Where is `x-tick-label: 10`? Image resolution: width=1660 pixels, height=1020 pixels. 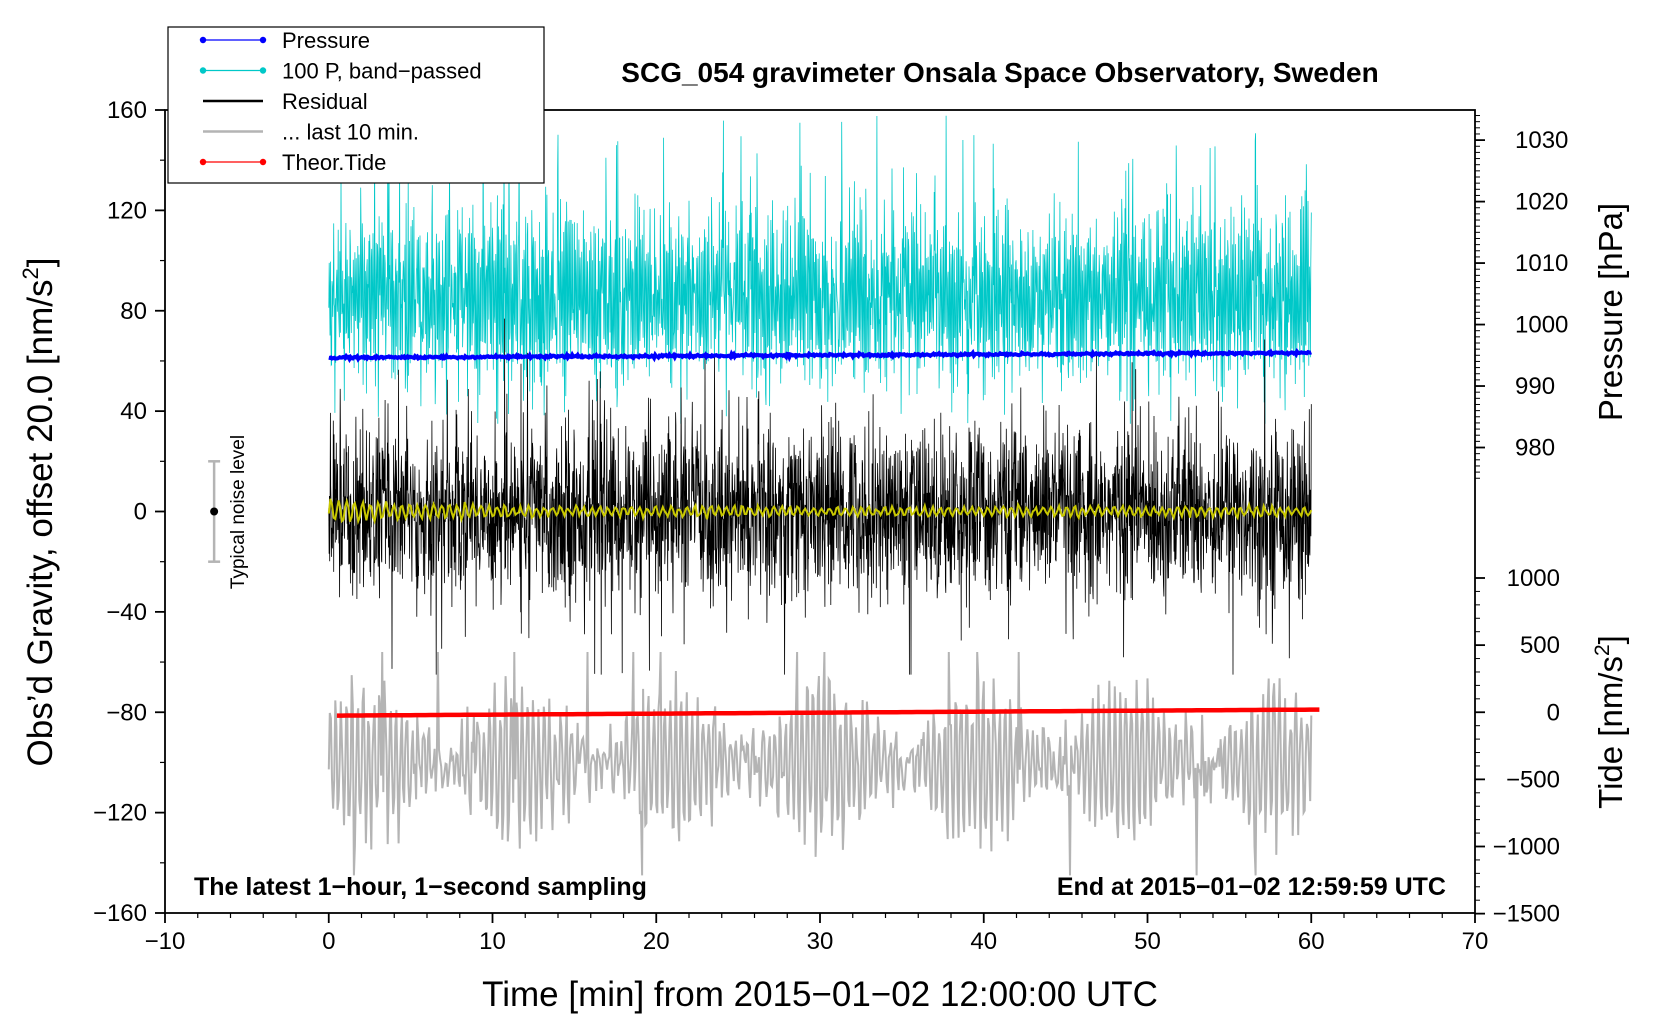
x-tick-label: 10 is located at coordinates (492, 941).